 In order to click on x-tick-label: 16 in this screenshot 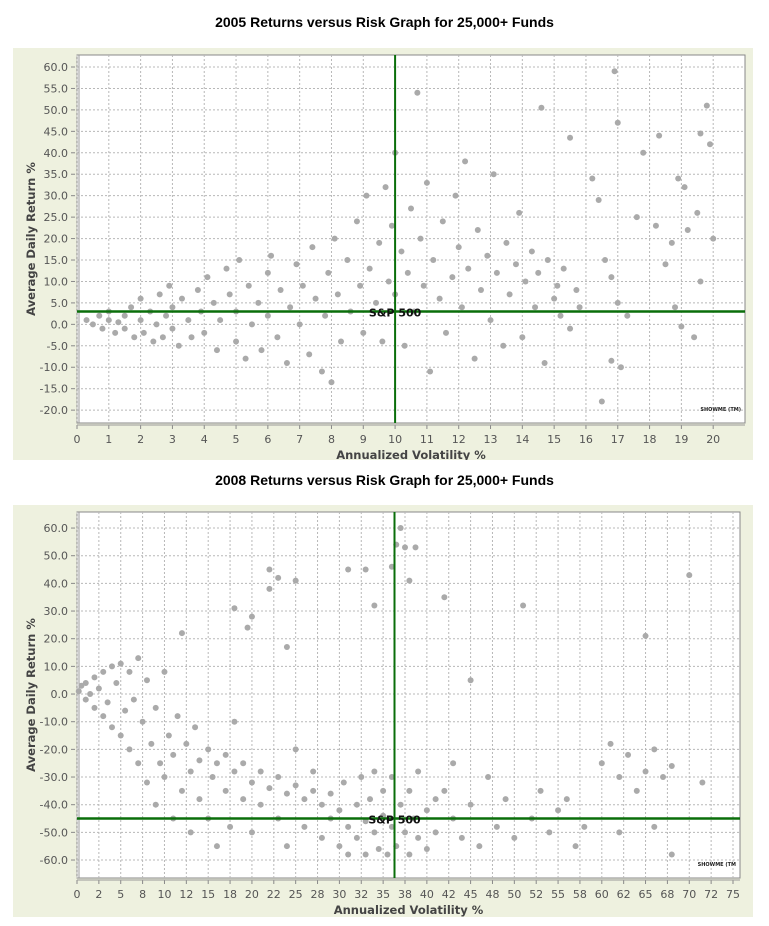, I will do `click(586, 439)`.